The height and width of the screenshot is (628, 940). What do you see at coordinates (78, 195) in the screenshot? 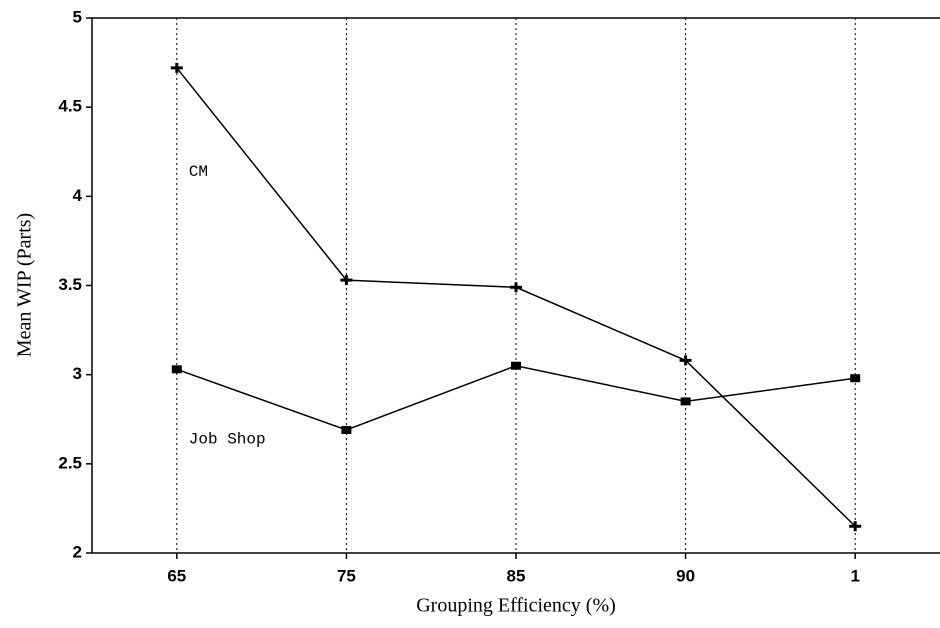
I see `y-tick-label: 4` at bounding box center [78, 195].